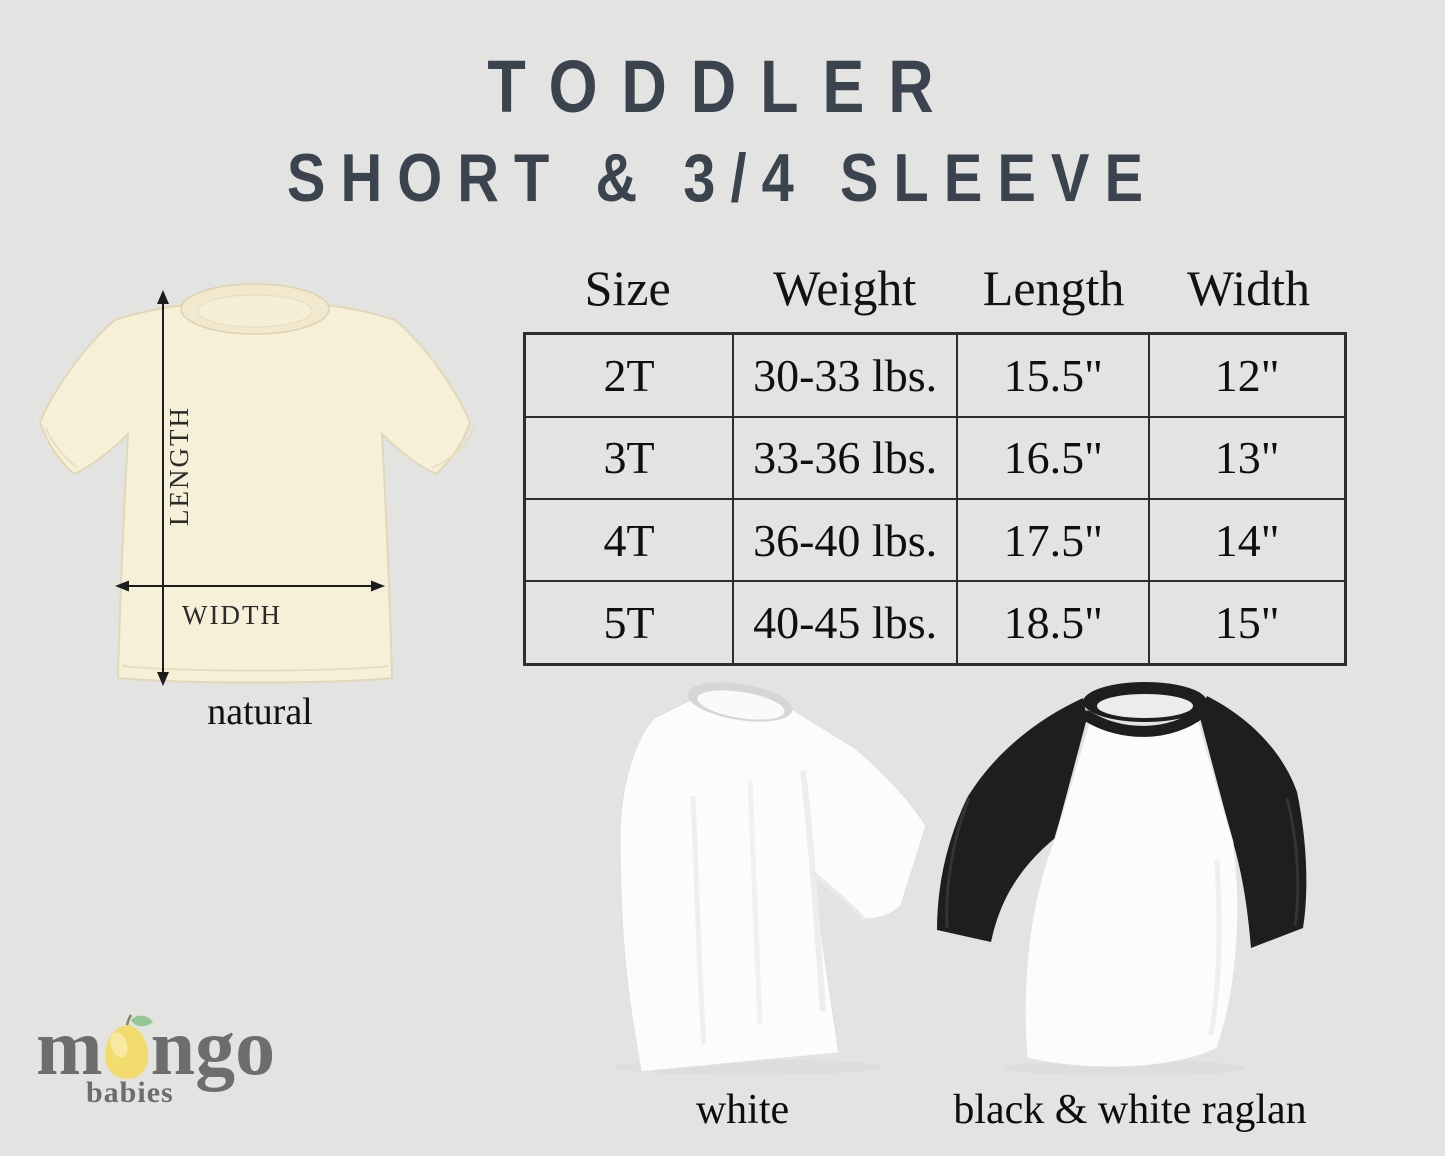 Image resolution: width=1445 pixels, height=1156 pixels. Describe the element at coordinates (69, 1048) in the screenshot. I see `logo-text-start: m` at that location.